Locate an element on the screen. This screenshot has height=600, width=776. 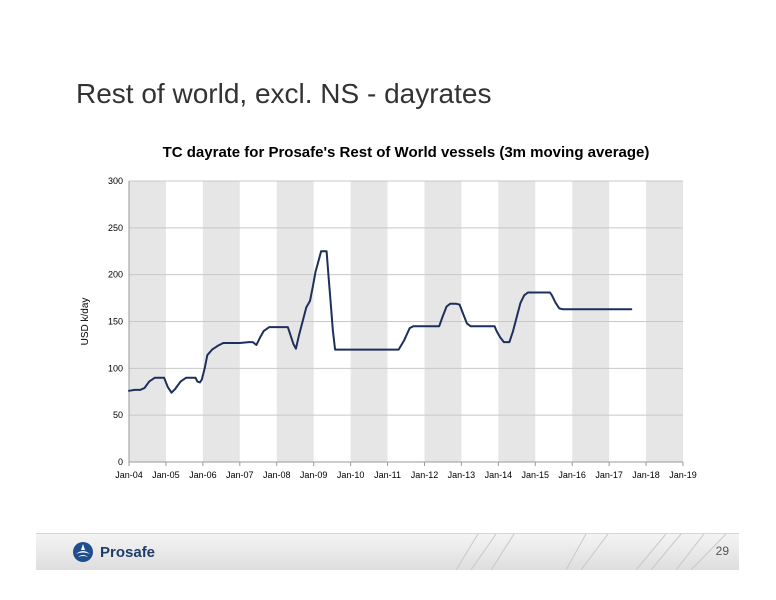
prosafe-logo-icon is located at coordinates (83, 552).